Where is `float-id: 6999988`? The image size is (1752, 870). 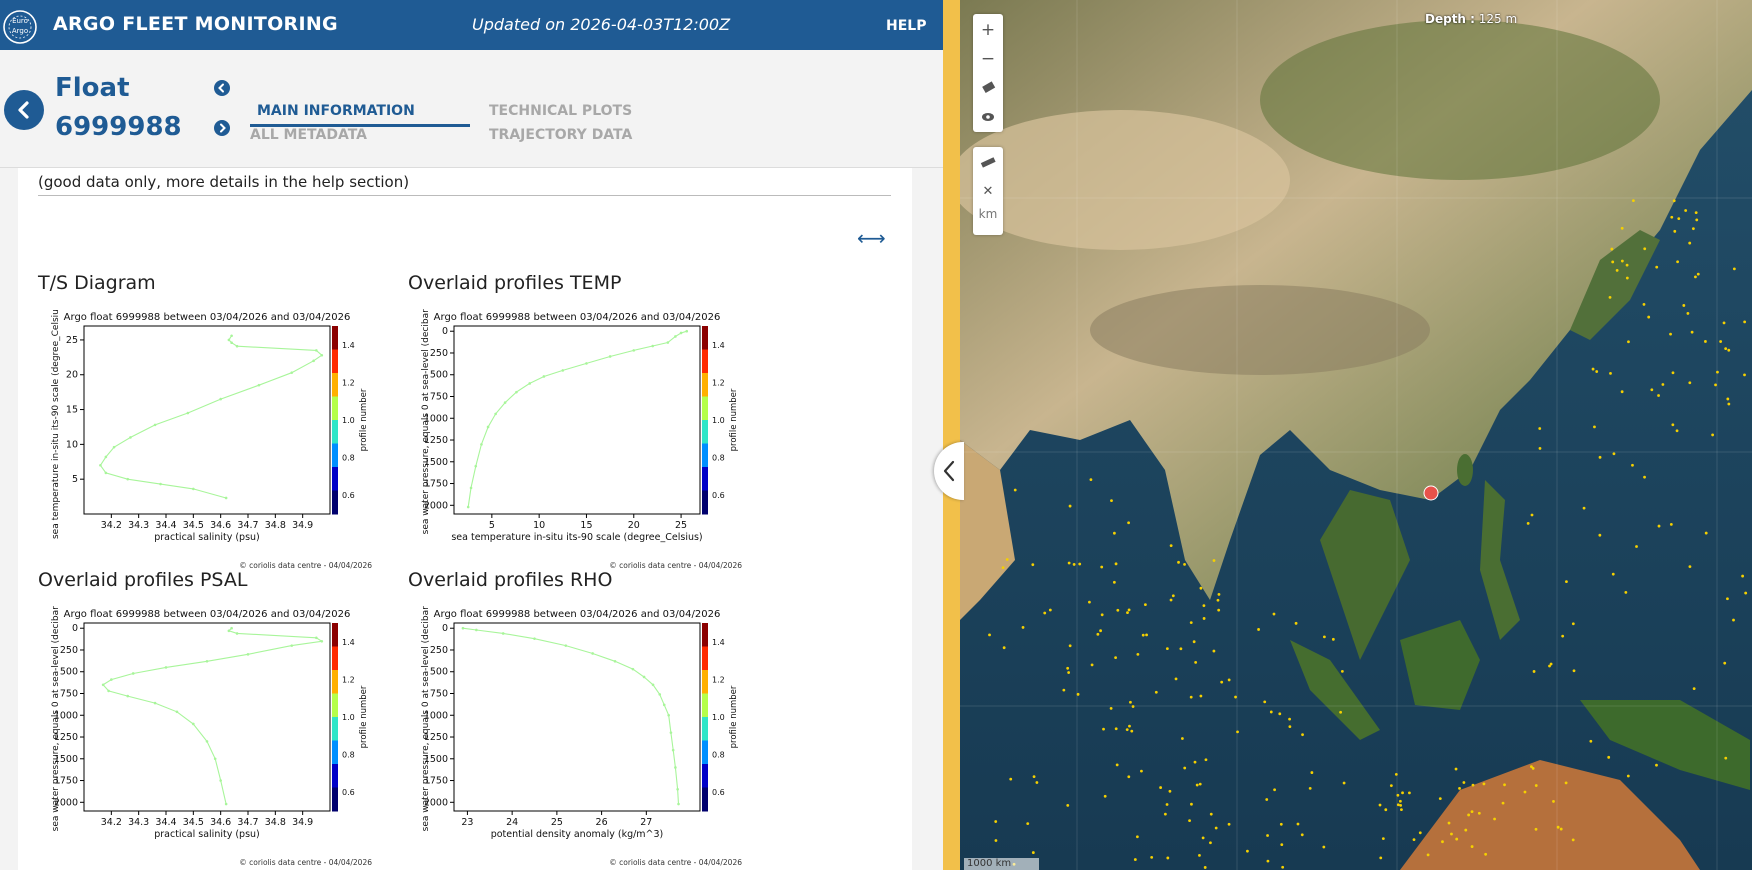 float-id: 6999988 is located at coordinates (118, 127).